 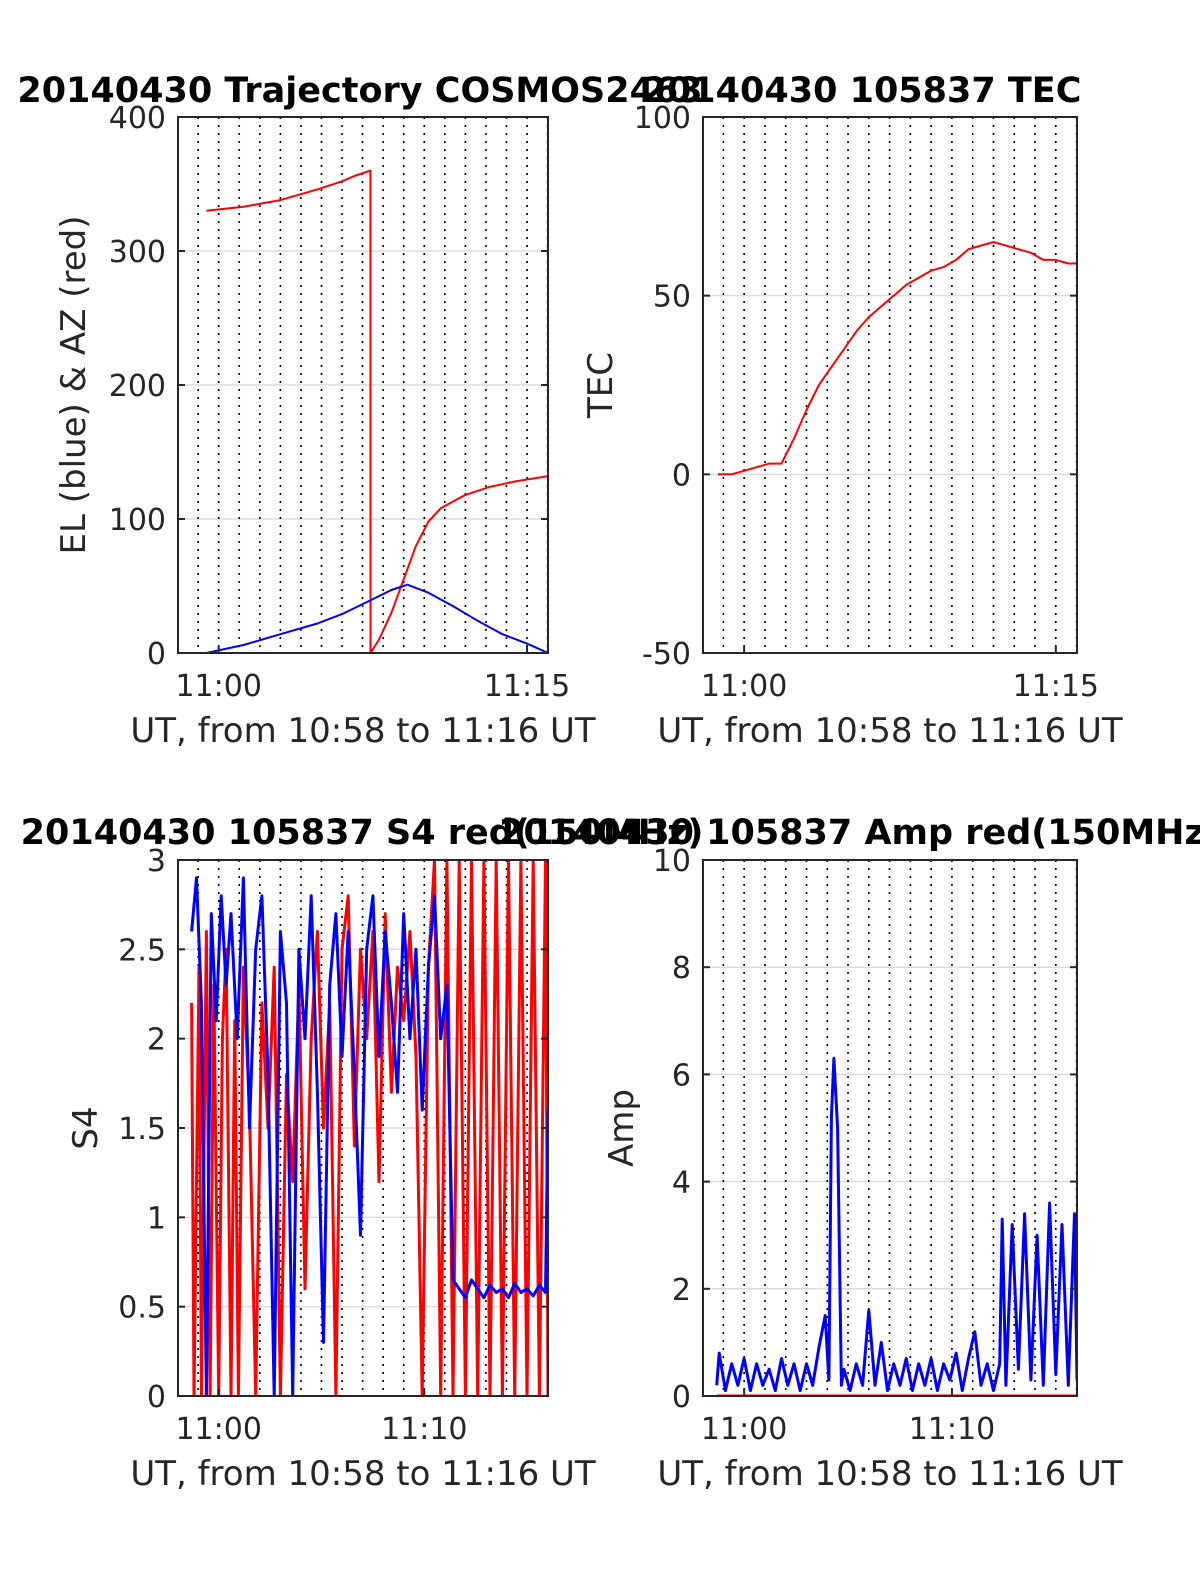 I want to click on s4-ytick-label: 0.5, so click(x=142, y=1308).